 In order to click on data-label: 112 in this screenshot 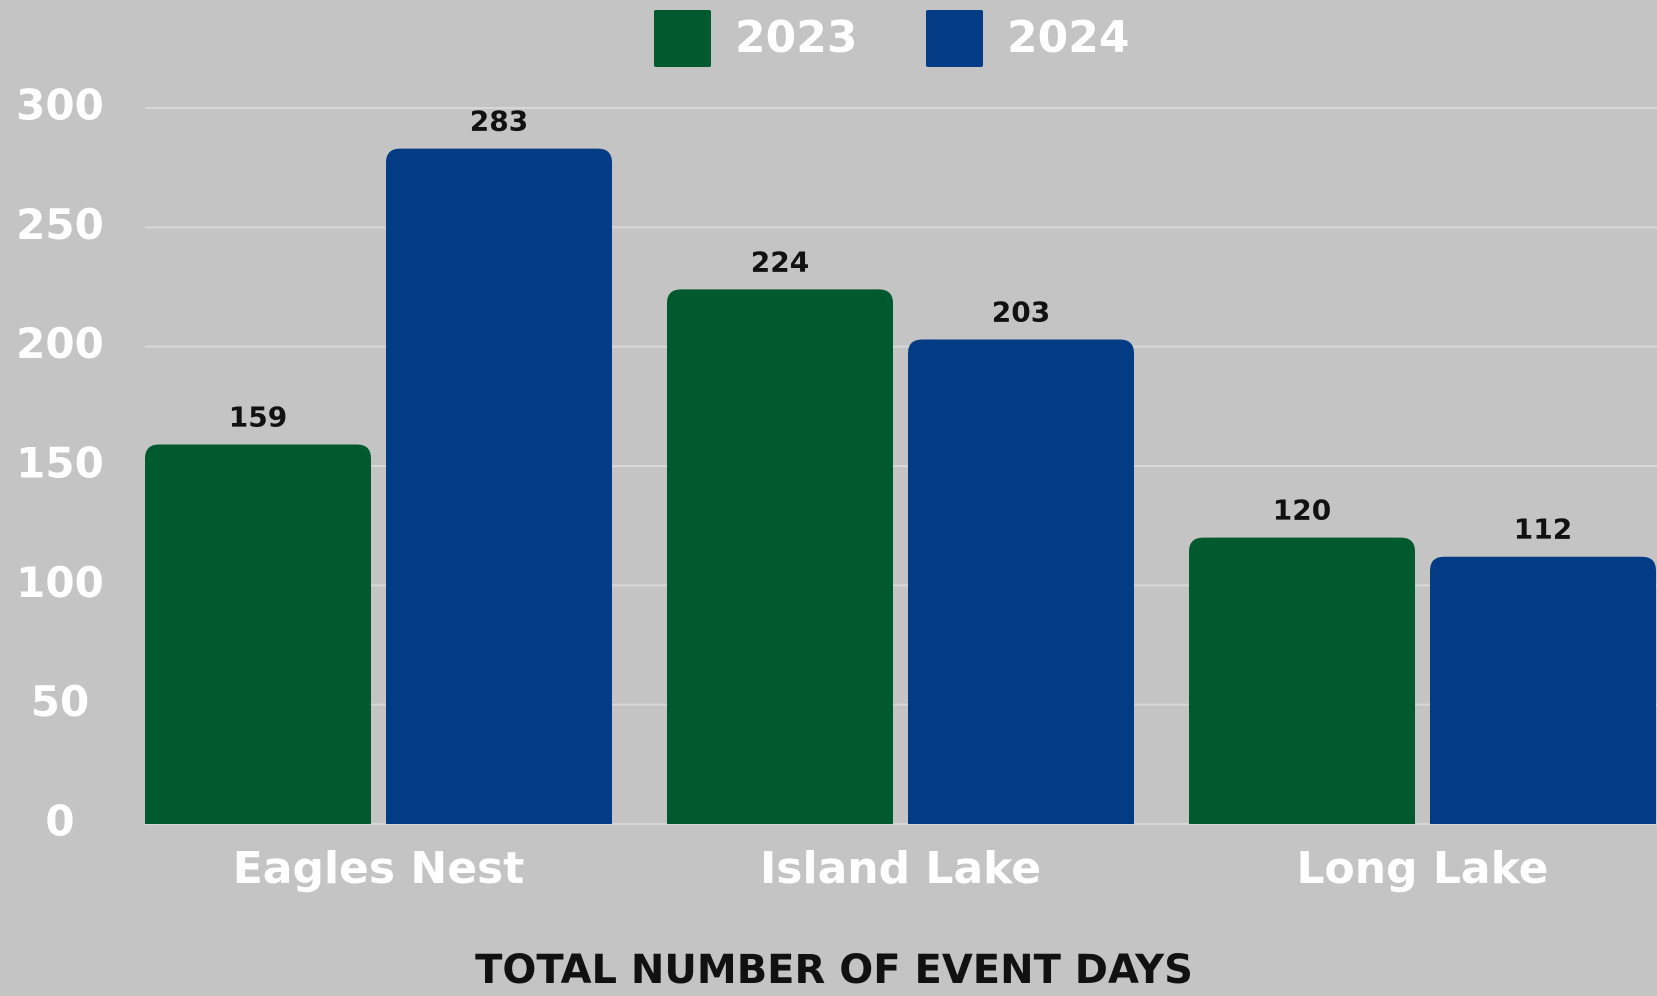, I will do `click(1543, 529)`.